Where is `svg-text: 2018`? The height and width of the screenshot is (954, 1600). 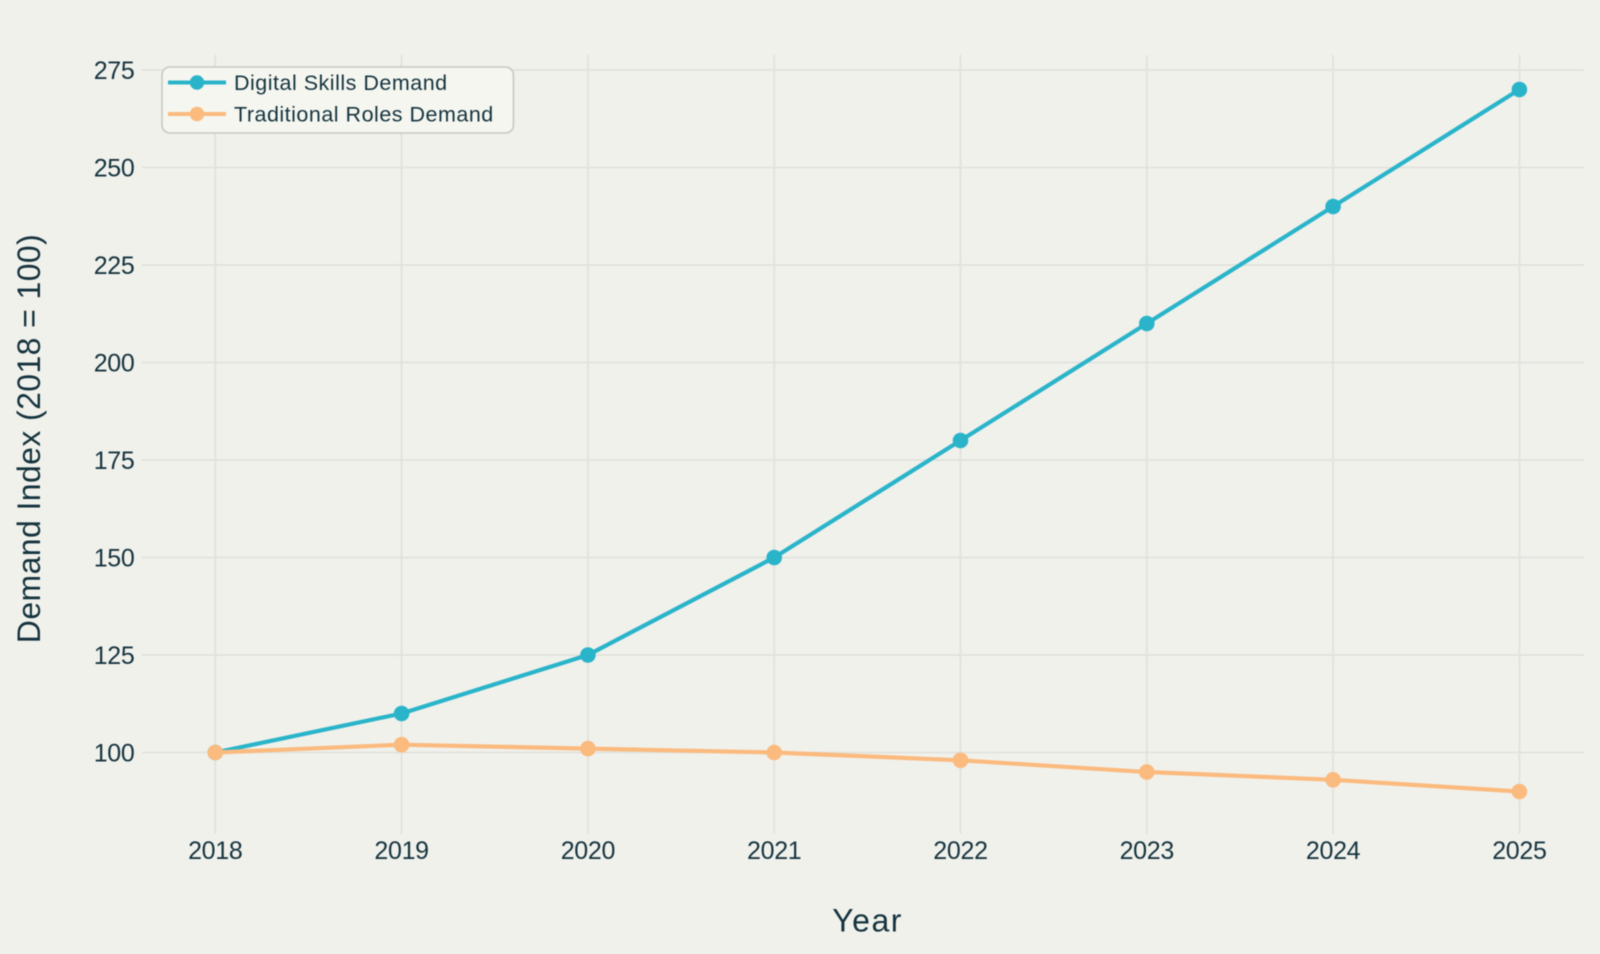
svg-text: 2018 is located at coordinates (215, 851).